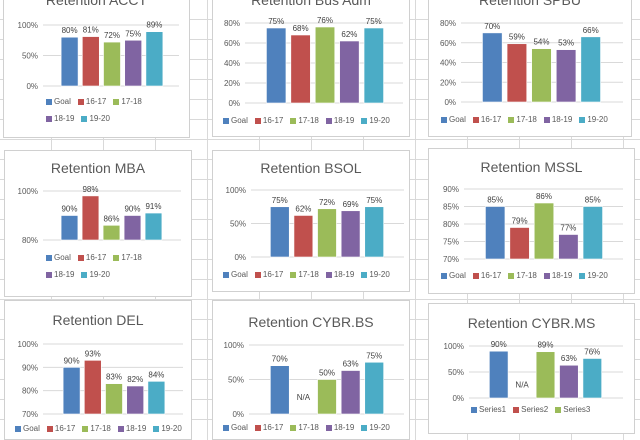 This screenshot has width=640, height=440. Describe the element at coordinates (495, 200) in the screenshot. I see `data-label: 85%` at that location.